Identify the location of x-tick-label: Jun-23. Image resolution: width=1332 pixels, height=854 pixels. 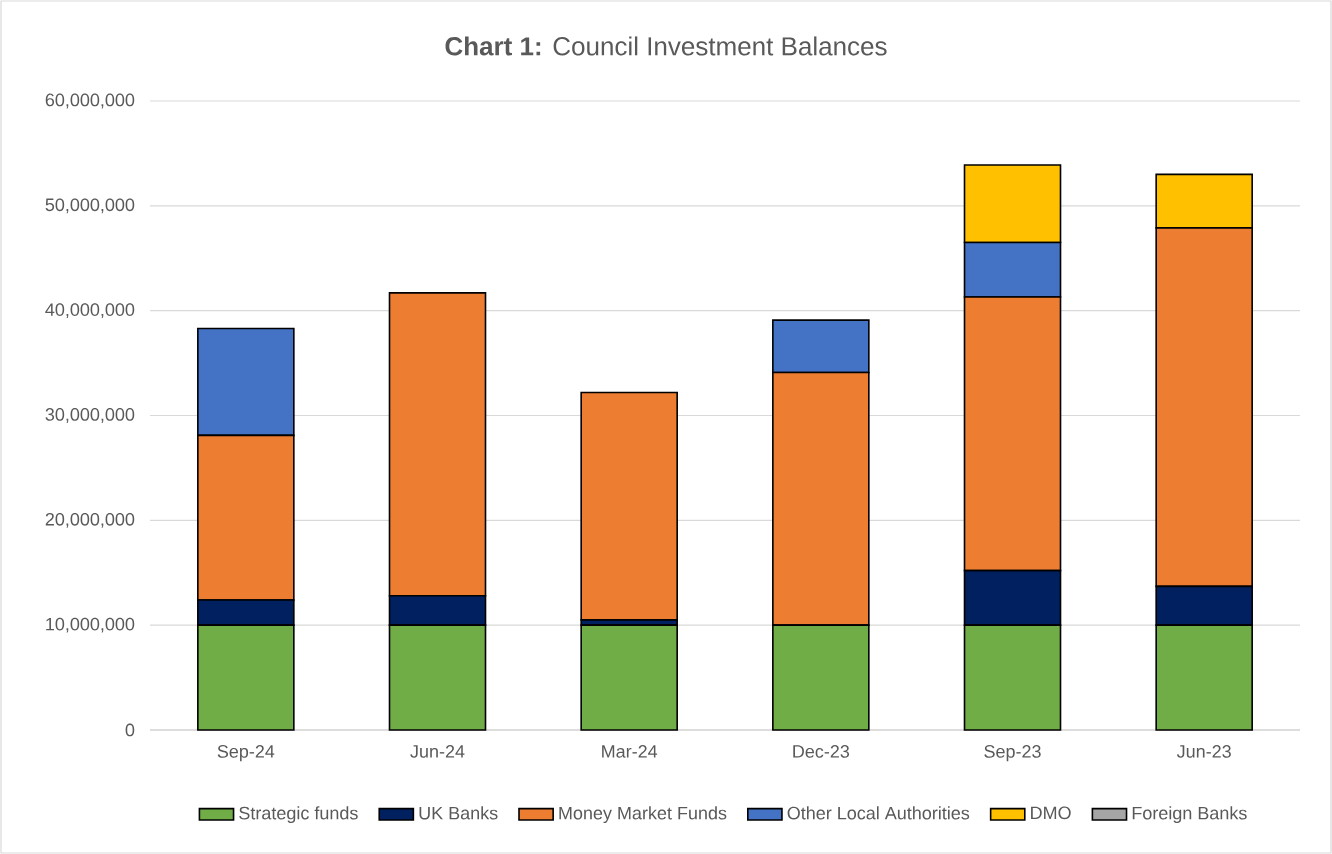
(1203, 751).